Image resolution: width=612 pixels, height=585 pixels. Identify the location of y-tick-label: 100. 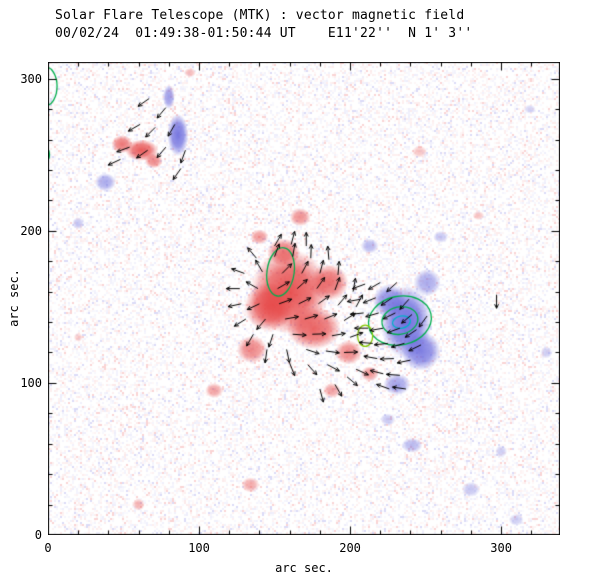
(31, 382).